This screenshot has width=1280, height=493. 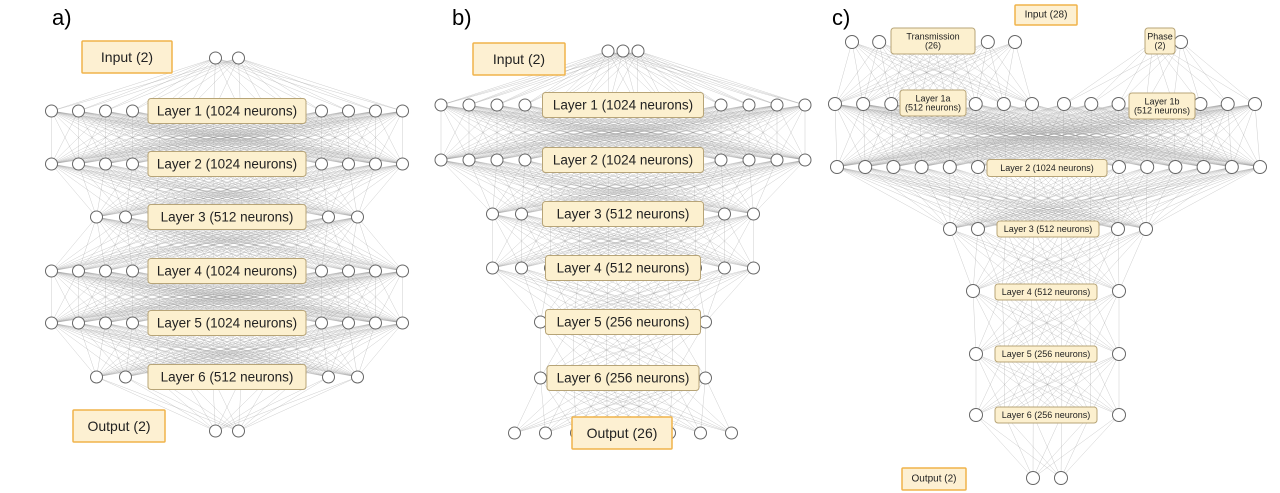 I want to click on panel-b-layer-1-label-frame, so click(x=623, y=105).